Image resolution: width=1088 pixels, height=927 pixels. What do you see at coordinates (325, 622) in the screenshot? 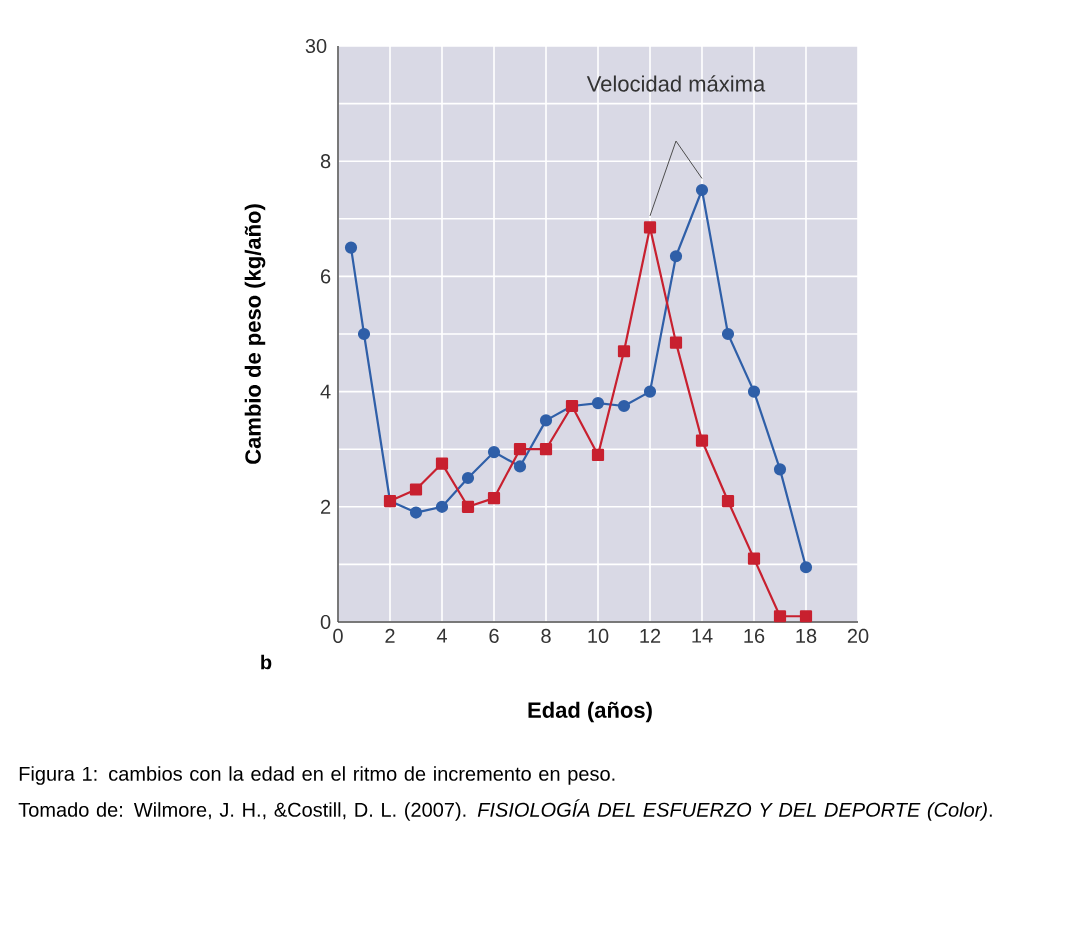
I see `y-tick-label: 0` at bounding box center [325, 622].